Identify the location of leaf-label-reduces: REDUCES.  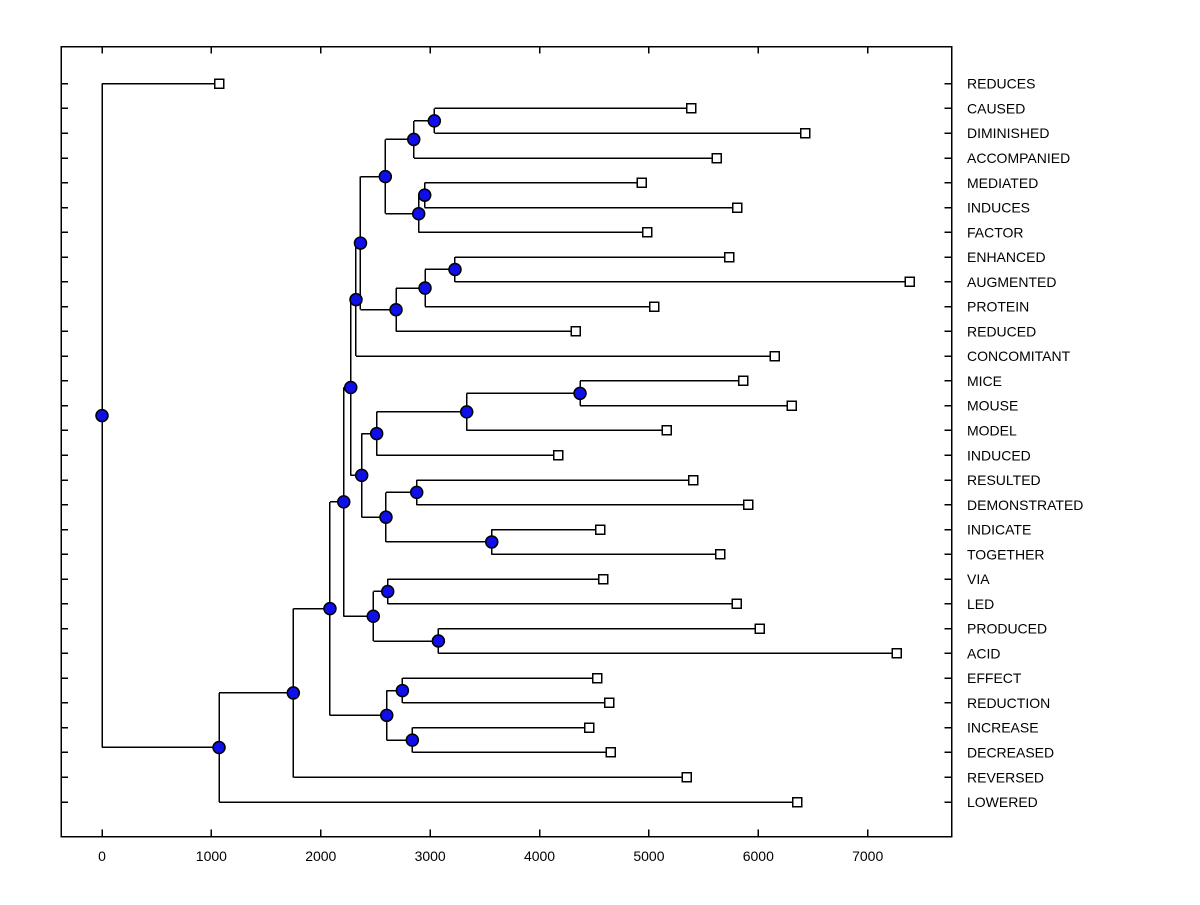
(1001, 84).